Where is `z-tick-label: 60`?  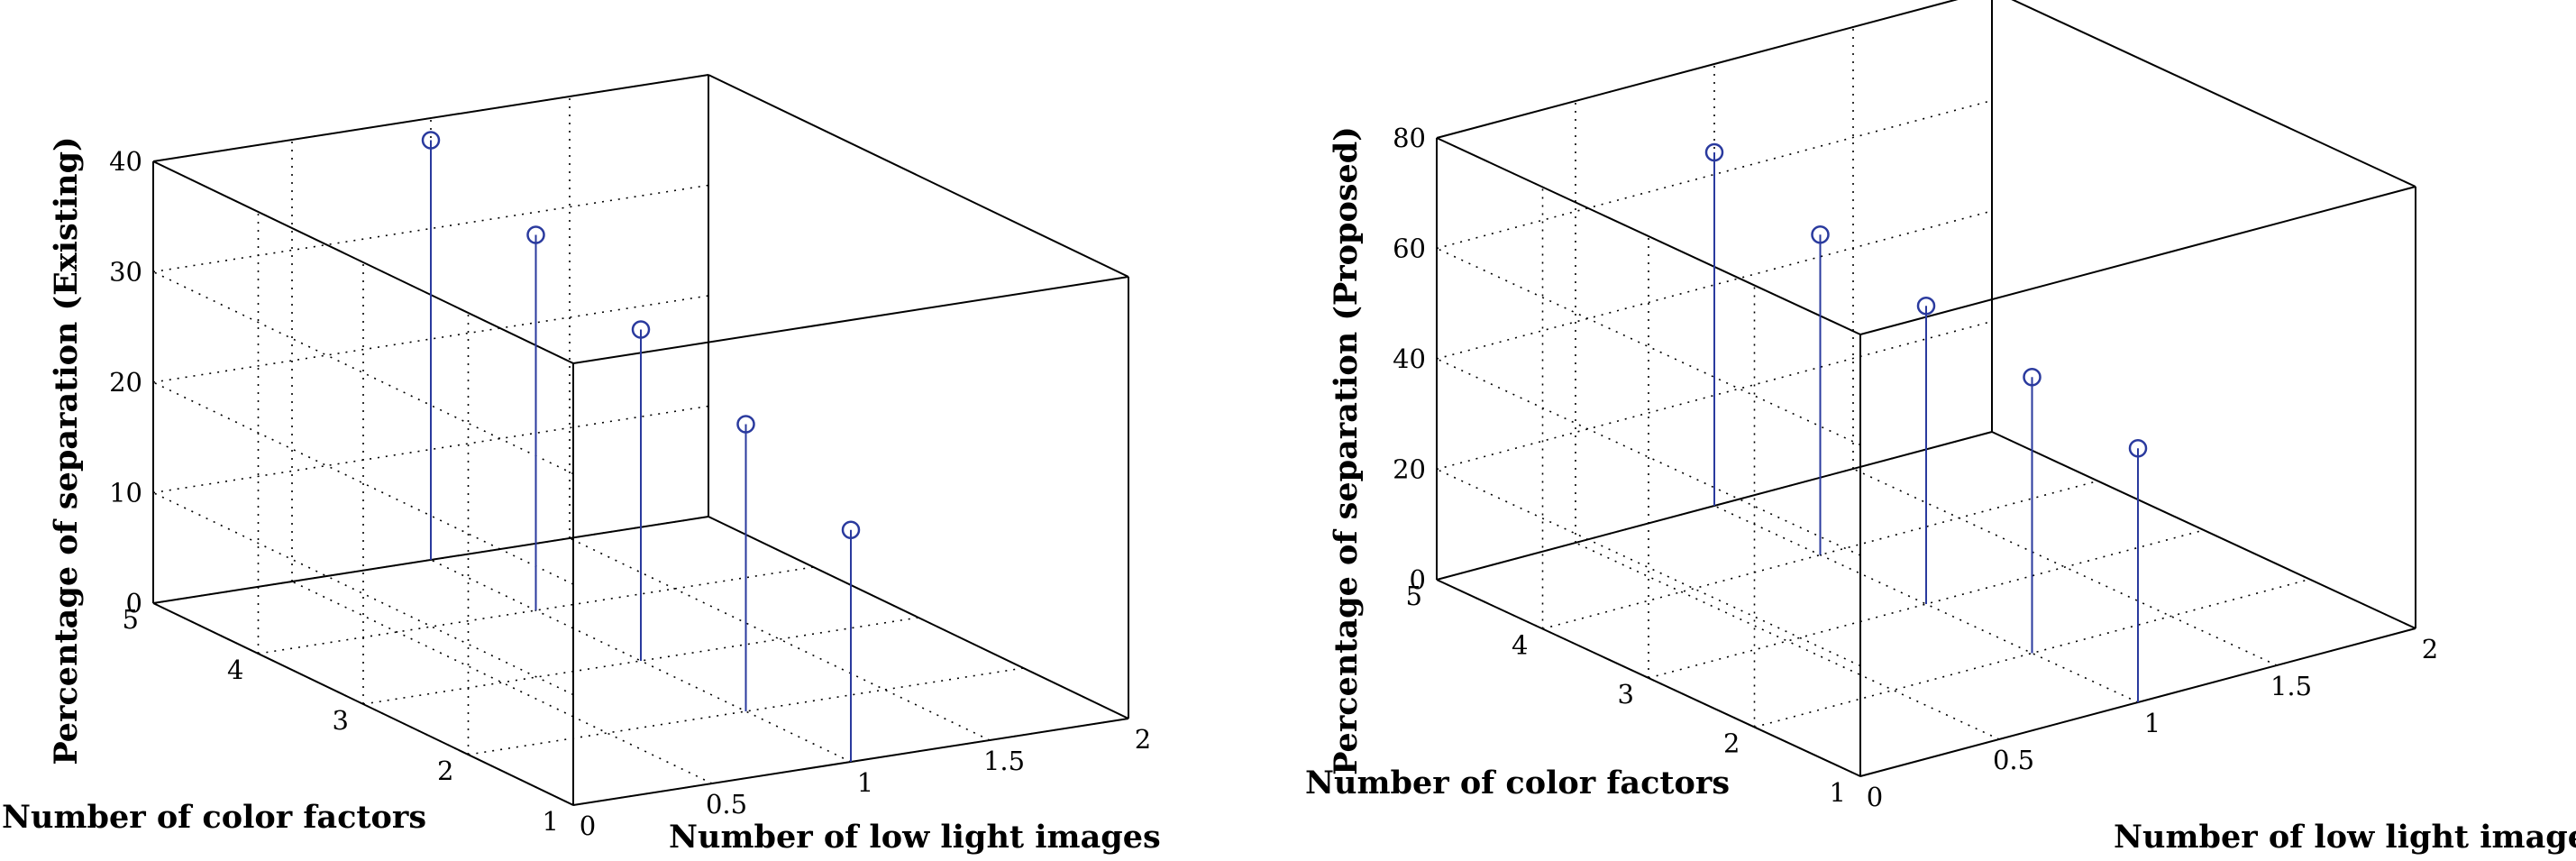 z-tick-label: 60 is located at coordinates (1409, 249).